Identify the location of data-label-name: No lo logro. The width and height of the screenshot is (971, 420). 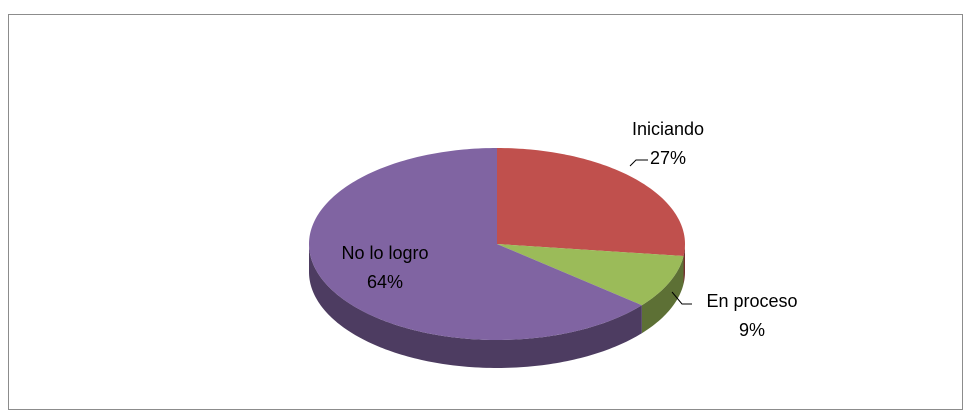
(384, 253).